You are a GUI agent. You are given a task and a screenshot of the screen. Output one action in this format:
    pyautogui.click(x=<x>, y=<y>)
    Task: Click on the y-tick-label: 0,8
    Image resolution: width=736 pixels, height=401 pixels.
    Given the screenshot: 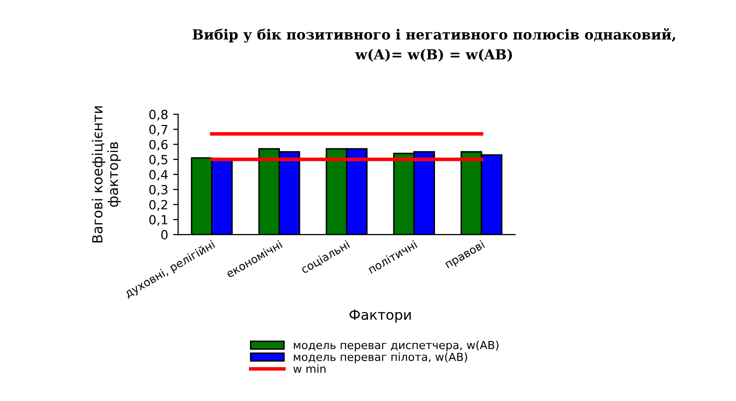 What is the action you would take?
    pyautogui.click(x=158, y=115)
    